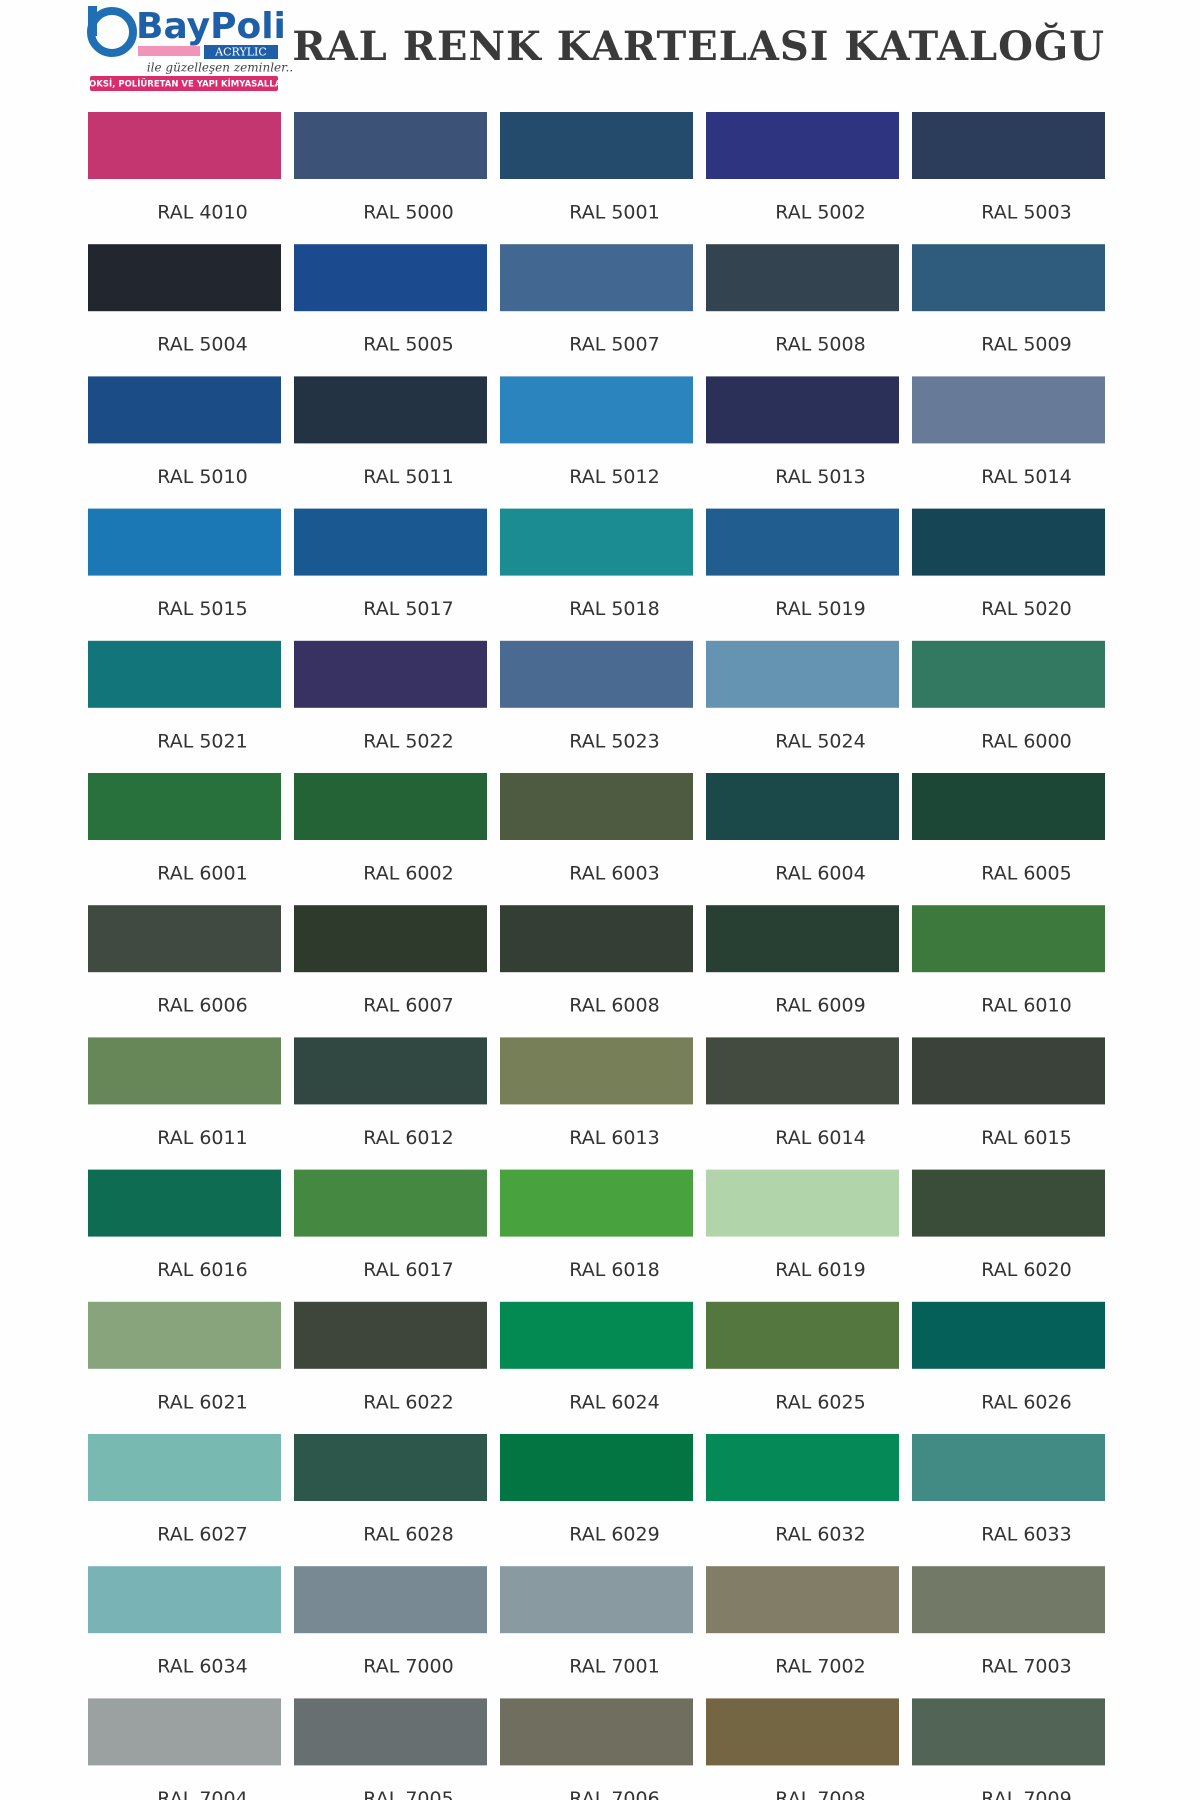  I want to click on swatch-label: RAL 7001, so click(614, 1667).